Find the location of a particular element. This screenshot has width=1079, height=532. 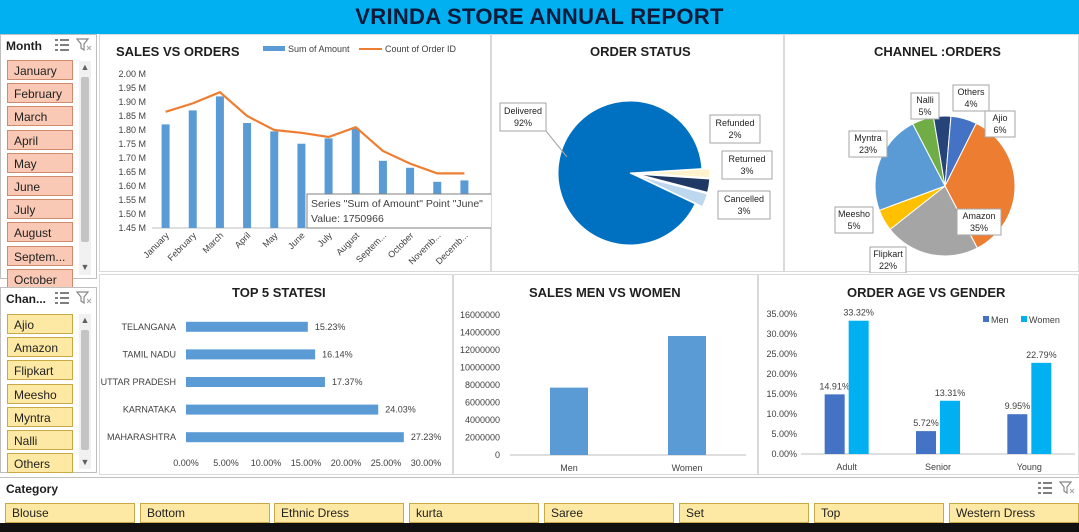

data-label-value: 92% is located at coordinates (523, 123).